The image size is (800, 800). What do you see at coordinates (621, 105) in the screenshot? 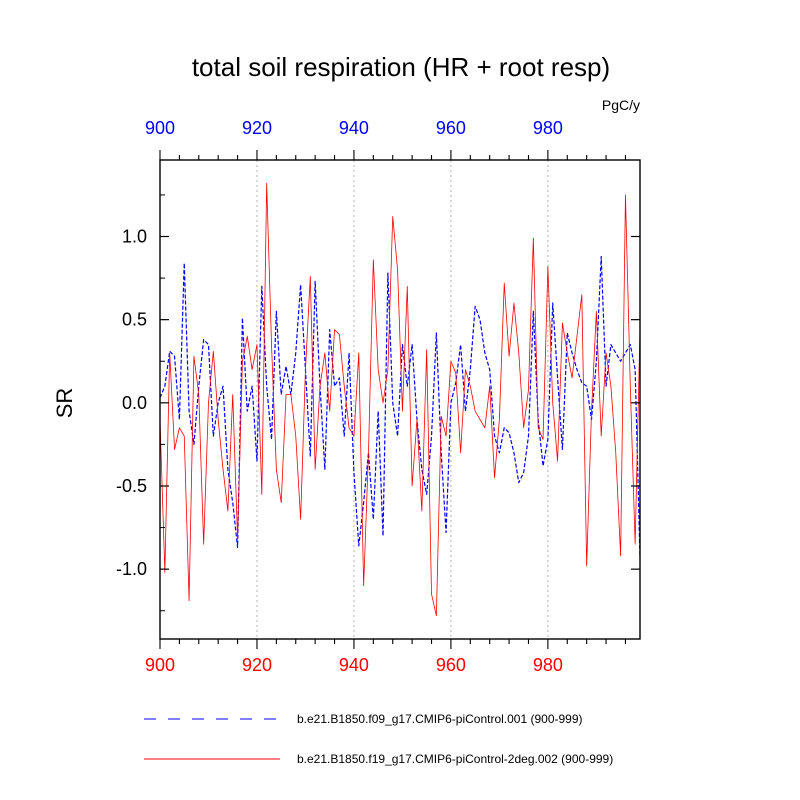
I see `units-label: PgC/y` at bounding box center [621, 105].